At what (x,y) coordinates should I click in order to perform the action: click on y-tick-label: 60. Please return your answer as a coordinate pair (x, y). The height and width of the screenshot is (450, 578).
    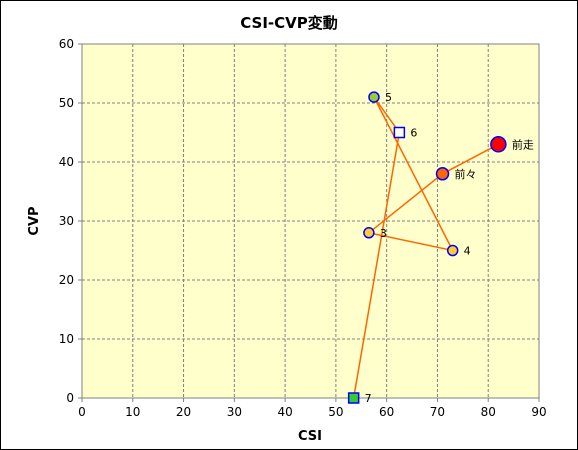
    Looking at the image, I should click on (66, 44).